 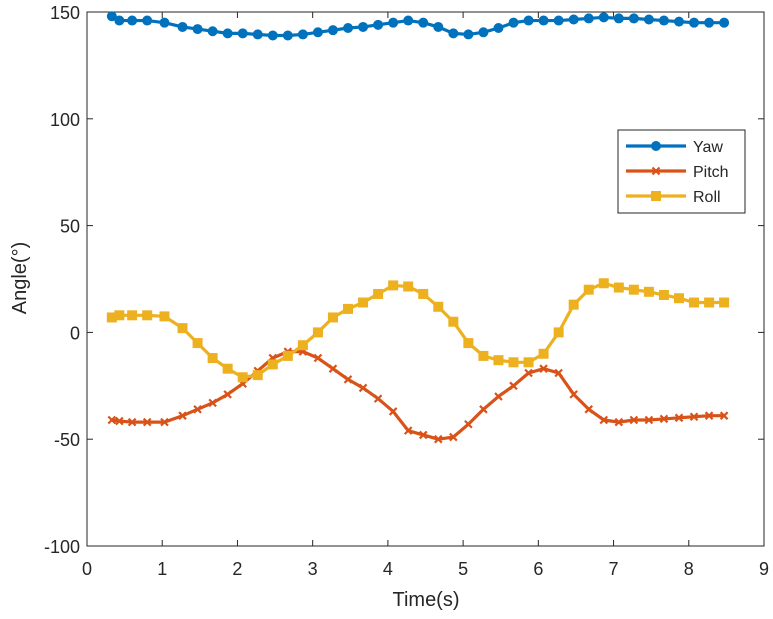 I want to click on legend-label-roll: Roll, so click(x=707, y=197).